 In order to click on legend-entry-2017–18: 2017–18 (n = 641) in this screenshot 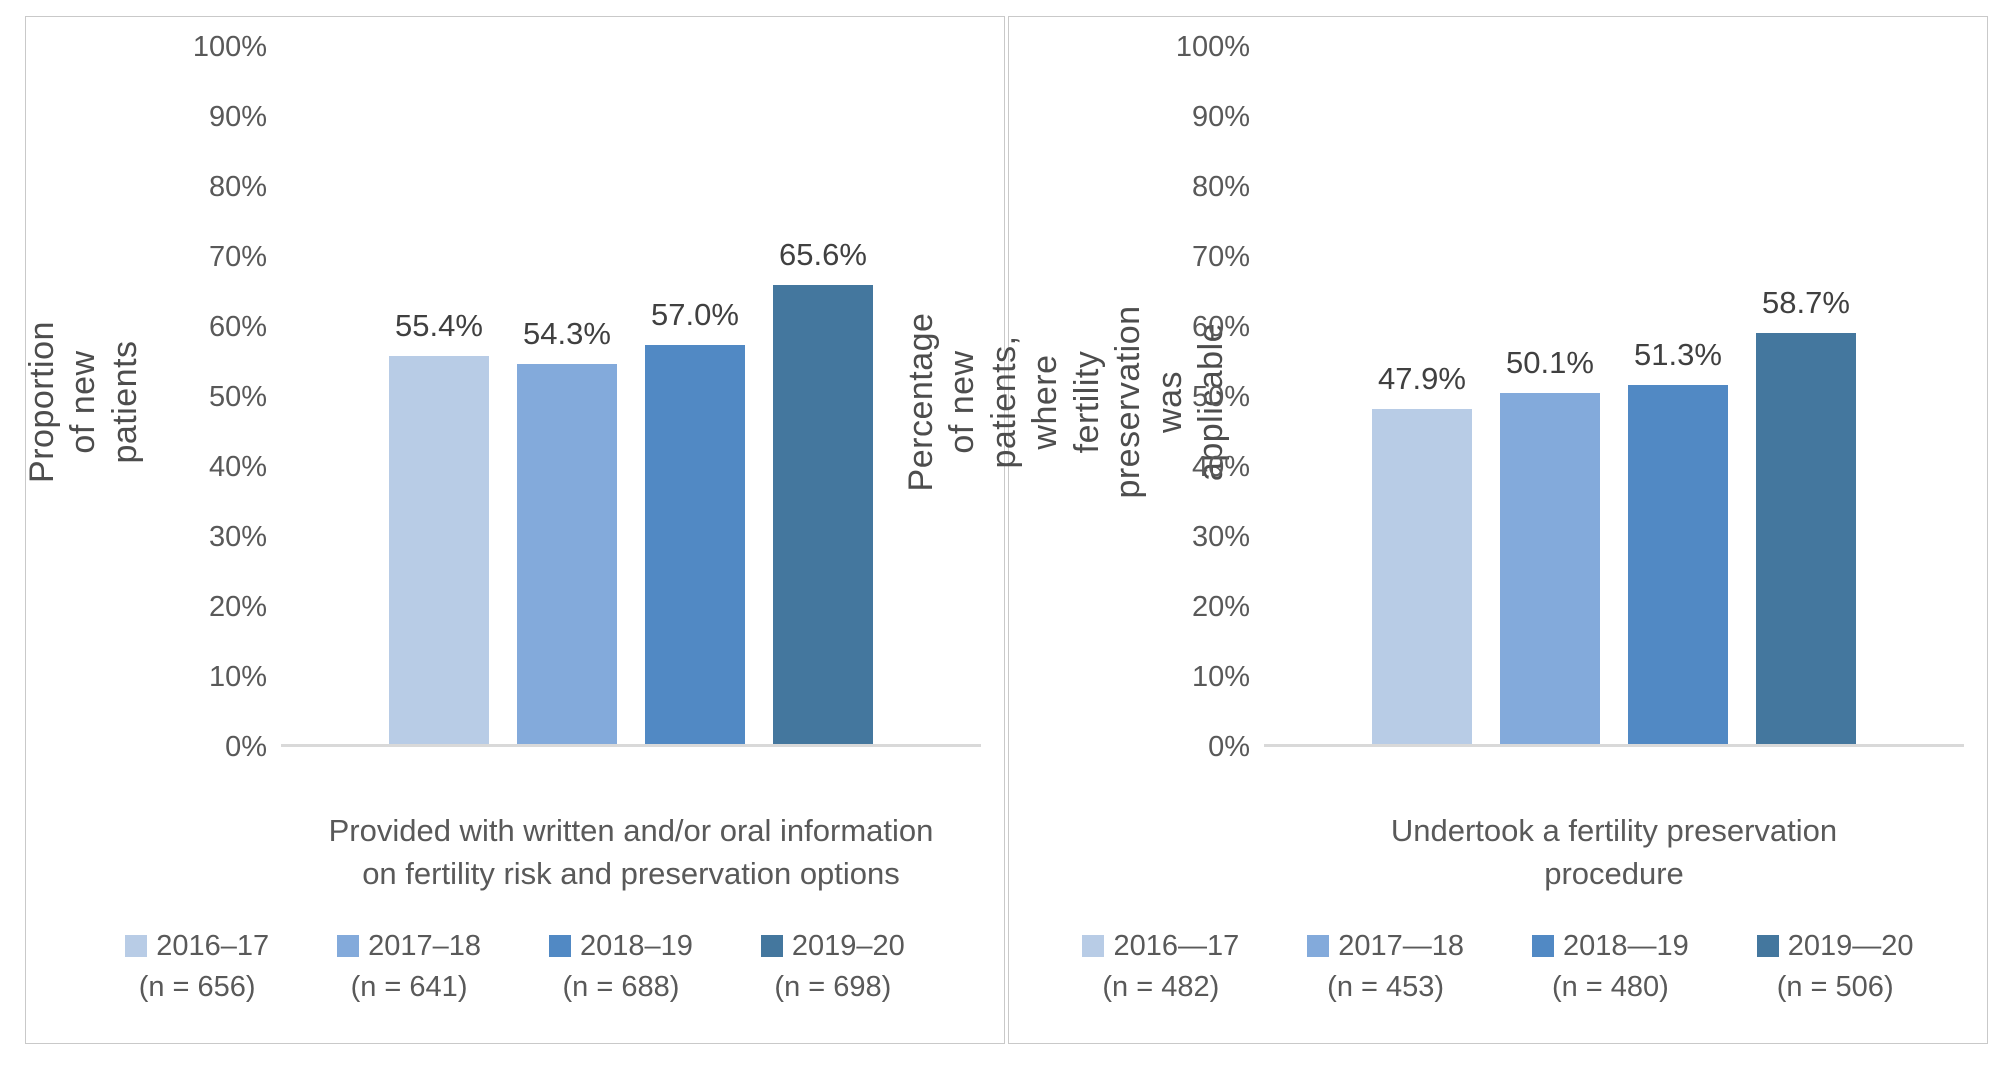, I will do `click(409, 967)`.